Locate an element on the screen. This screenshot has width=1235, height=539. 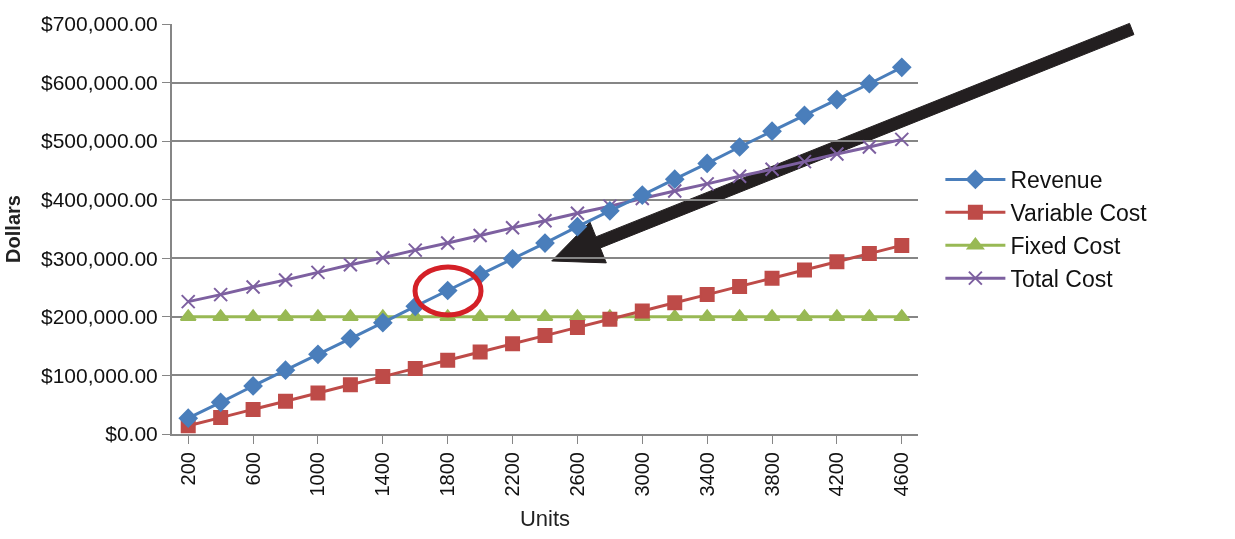
legend-label: Fixed Cost is located at coordinates (1065, 246).